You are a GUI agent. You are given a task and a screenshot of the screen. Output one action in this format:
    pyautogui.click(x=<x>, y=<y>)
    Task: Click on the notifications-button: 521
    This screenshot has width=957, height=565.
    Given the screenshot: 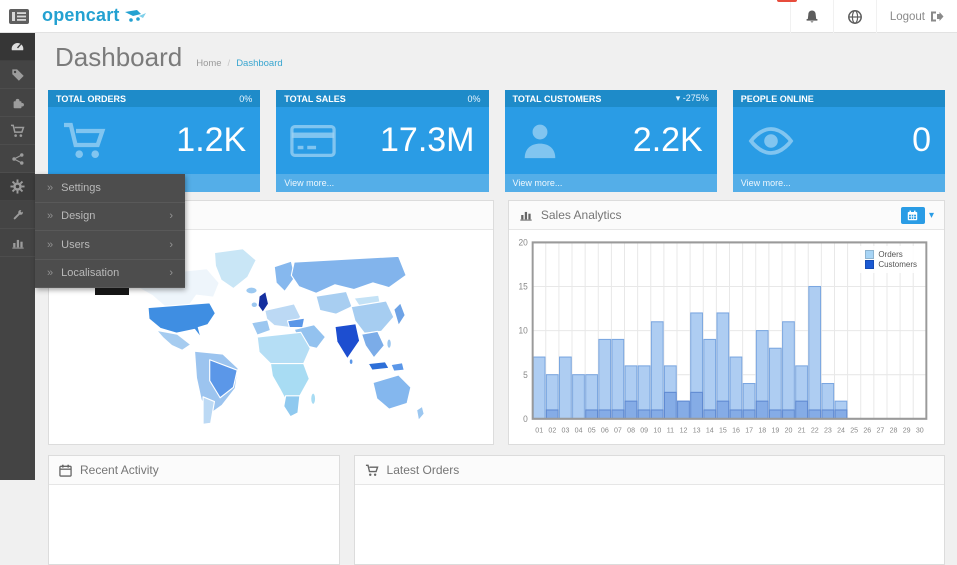 What is the action you would take?
    pyautogui.click(x=804, y=16)
    